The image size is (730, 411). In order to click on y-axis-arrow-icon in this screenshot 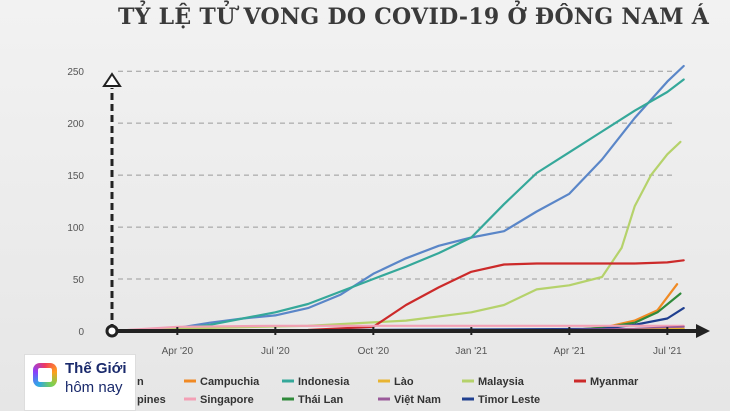, I will do `click(112, 79)`.